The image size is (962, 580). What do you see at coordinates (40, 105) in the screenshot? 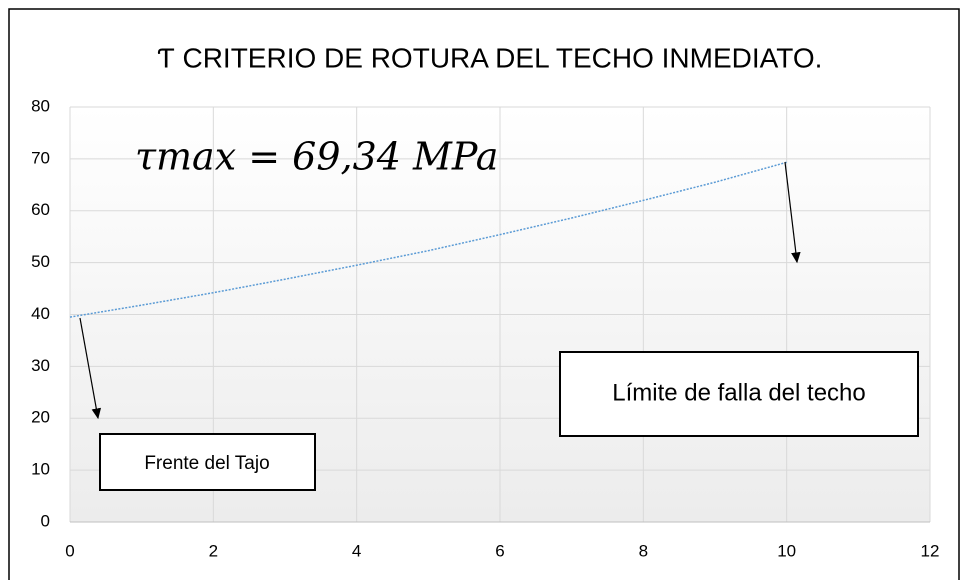
I see `y-tick-label: 80` at bounding box center [40, 105].